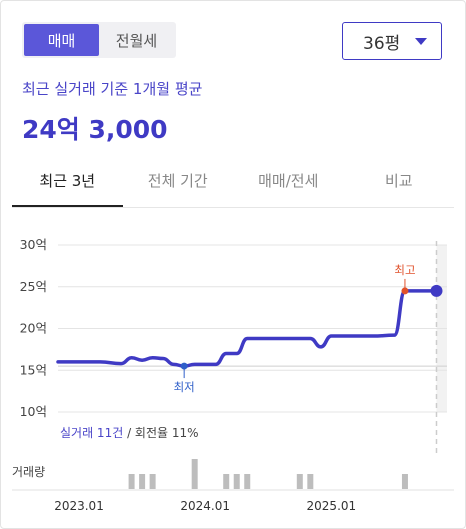 Image resolution: width=466 pixels, height=529 pixels. I want to click on y-tick-label: 20억, so click(33, 328).